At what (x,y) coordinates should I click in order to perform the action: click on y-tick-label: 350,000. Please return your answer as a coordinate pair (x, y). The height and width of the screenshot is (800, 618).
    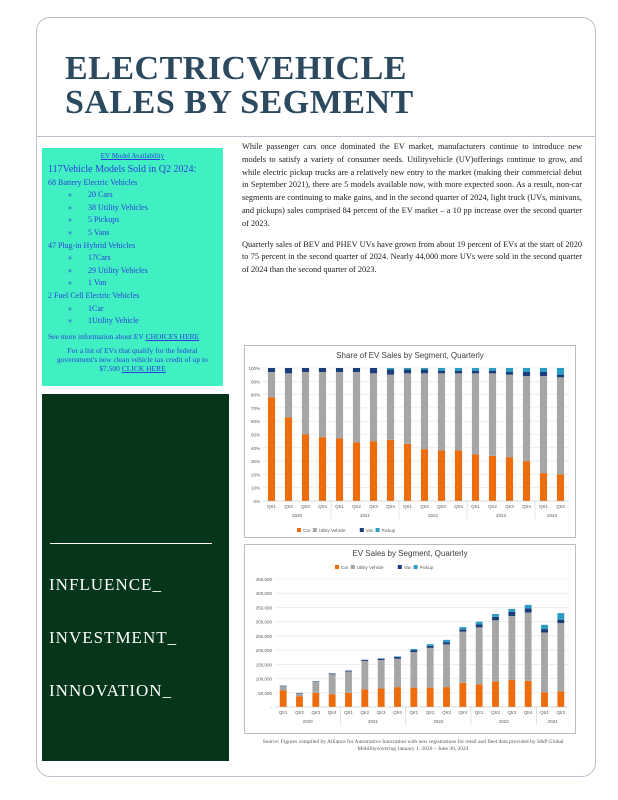
    Looking at the image, I should click on (264, 607).